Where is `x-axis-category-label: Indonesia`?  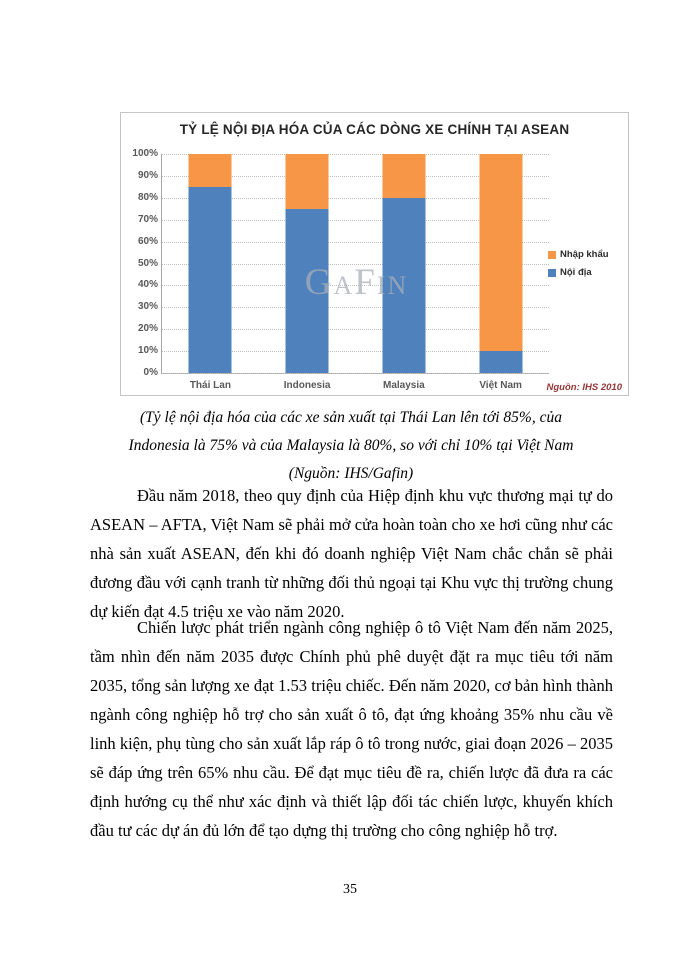
x-axis-category-label: Indonesia is located at coordinates (307, 385).